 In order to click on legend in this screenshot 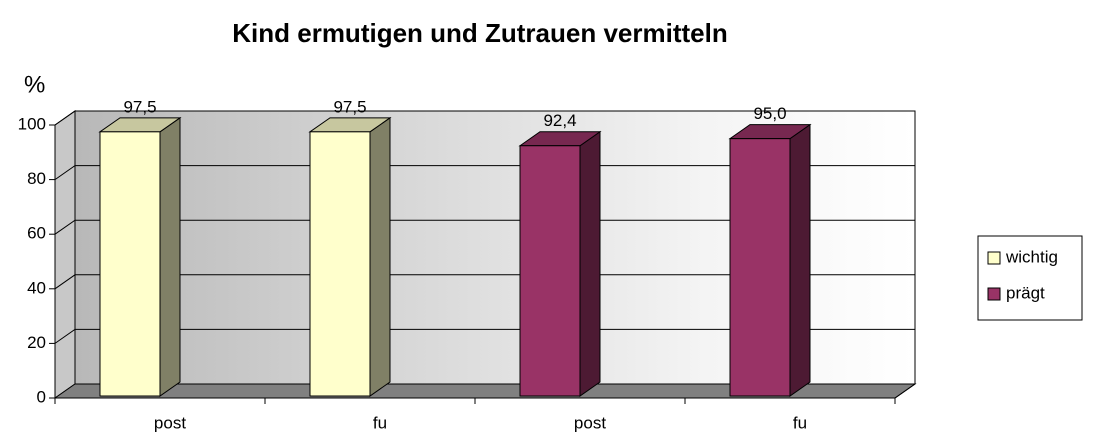, I will do `click(1030, 278)`.